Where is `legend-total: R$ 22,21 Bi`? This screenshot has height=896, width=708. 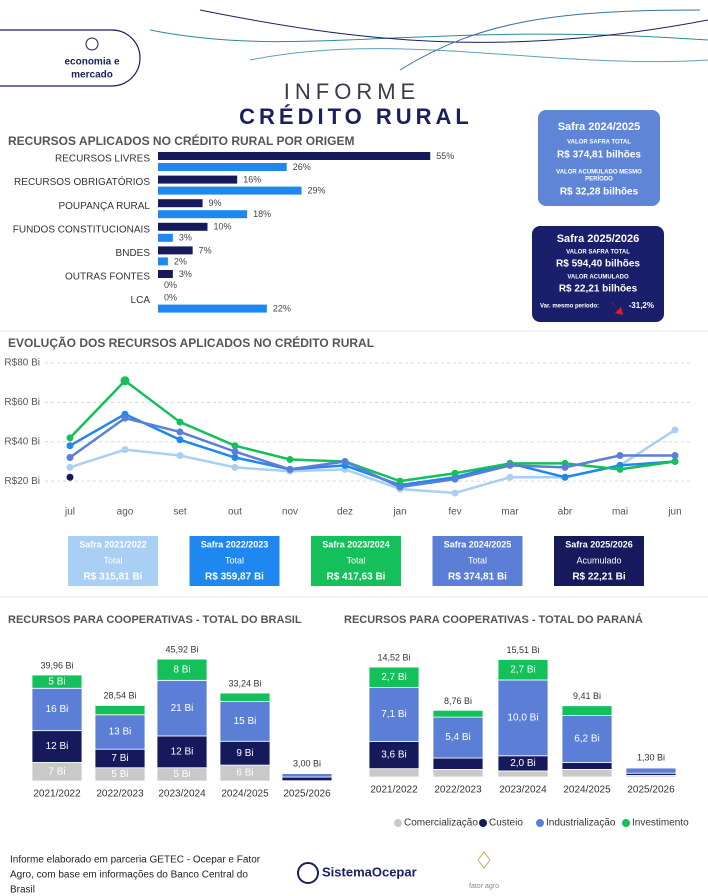 legend-total: R$ 22,21 Bi is located at coordinates (599, 577).